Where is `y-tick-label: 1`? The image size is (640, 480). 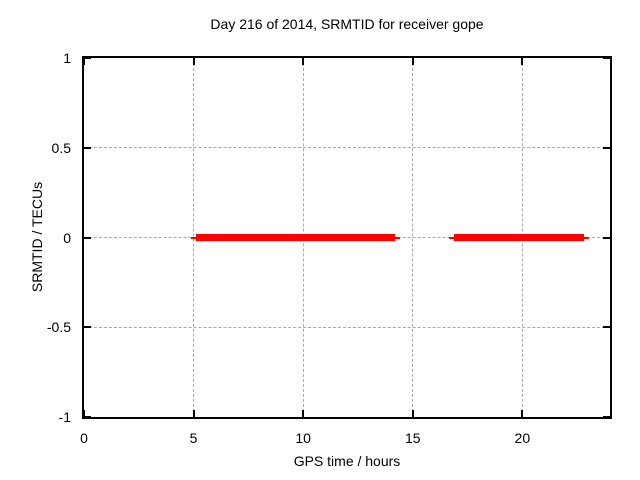
y-tick-label: 1 is located at coordinates (67, 58).